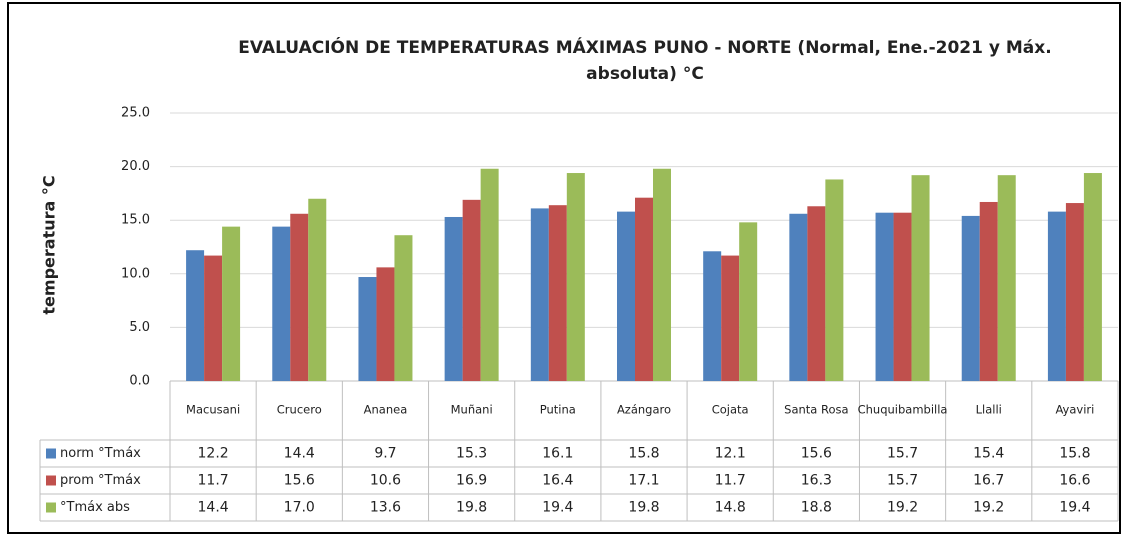  I want to click on legend-label: °Tmáx abs, so click(95, 507).